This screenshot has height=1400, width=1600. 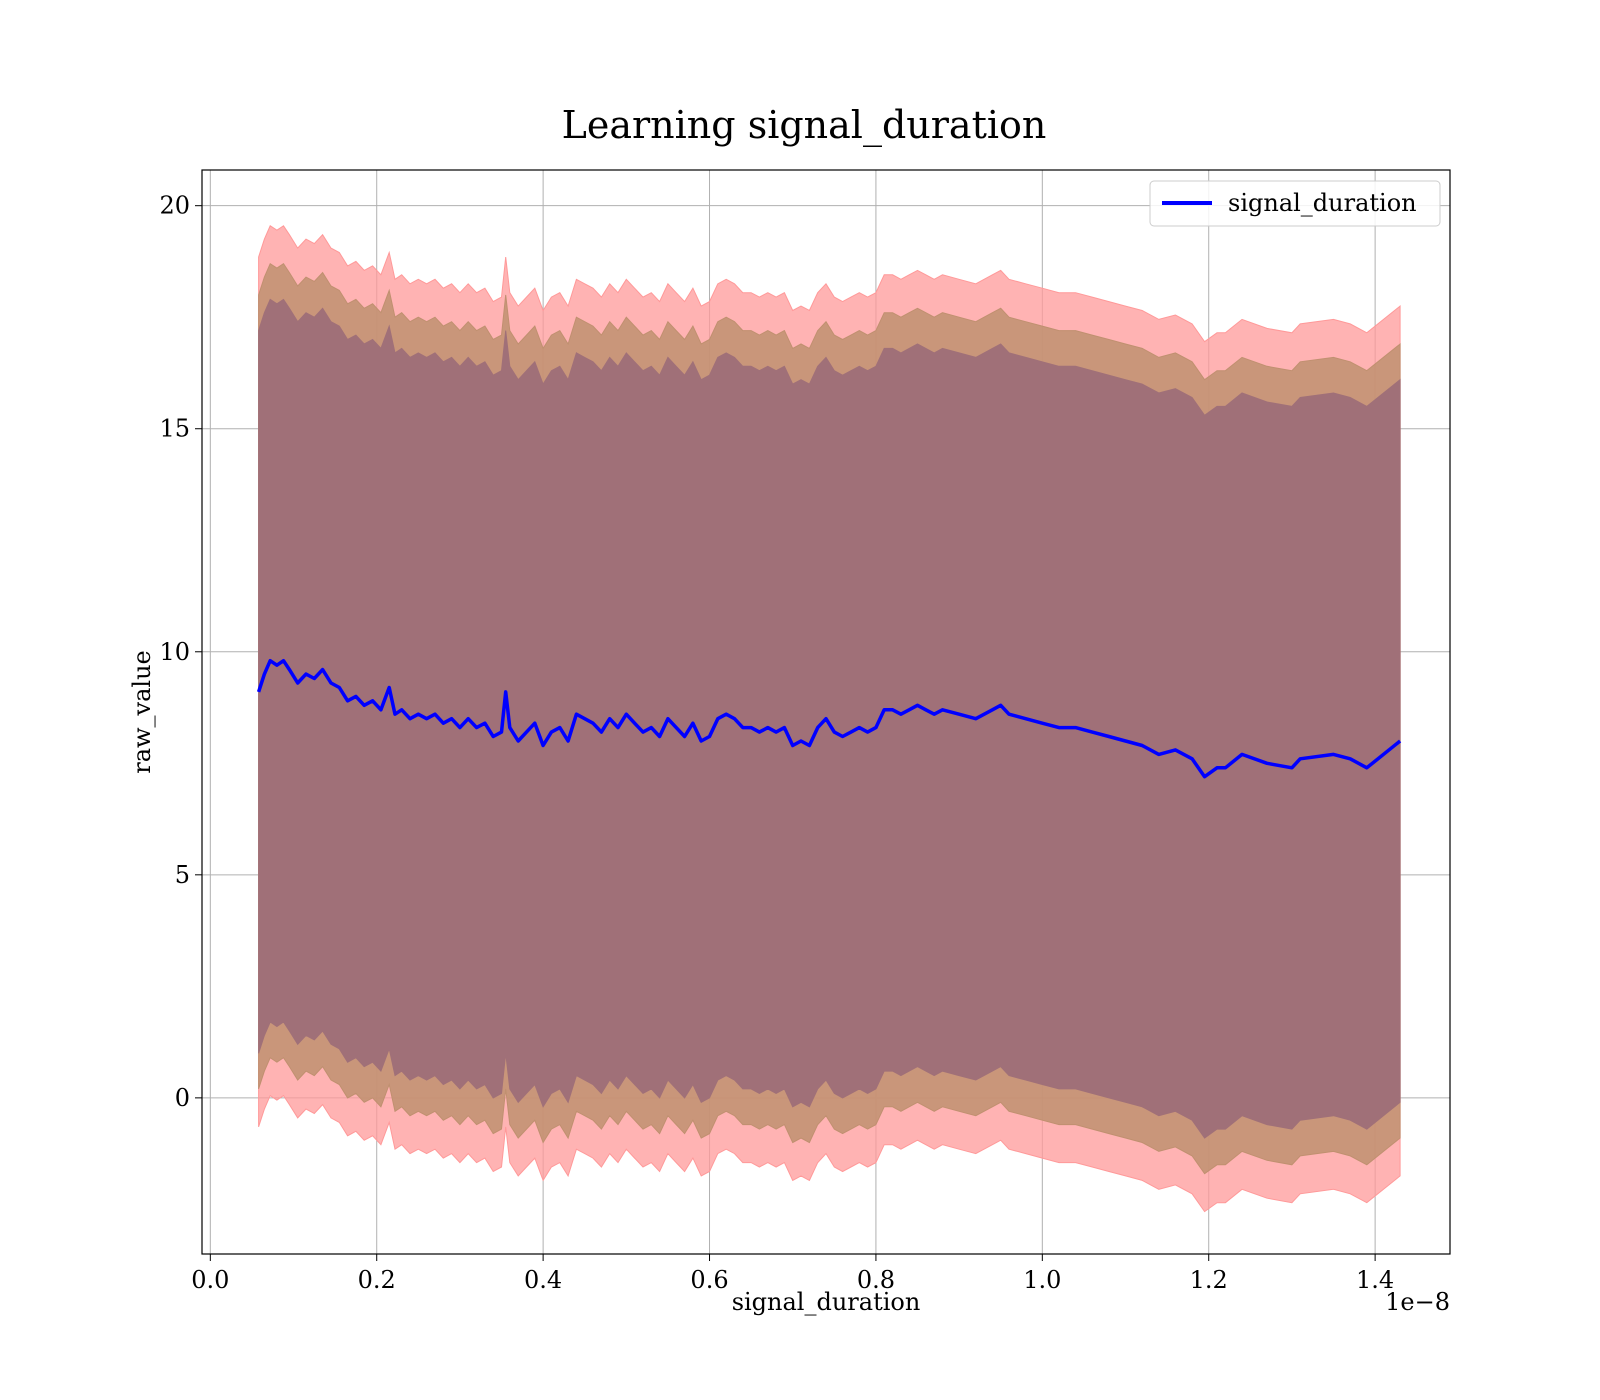 I want to click on x-tick-label: 0.6, so click(x=709, y=1280).